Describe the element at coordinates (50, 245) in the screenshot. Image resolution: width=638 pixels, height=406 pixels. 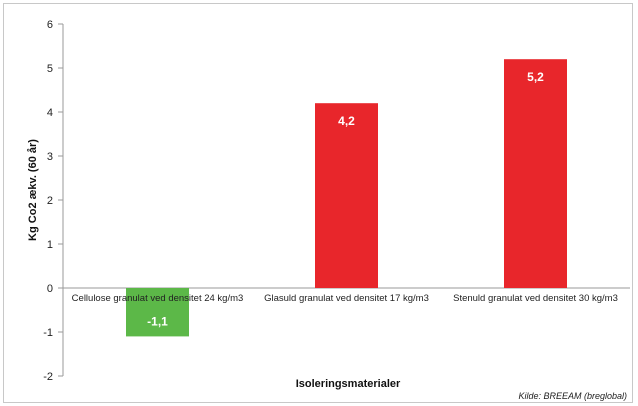
I see `y-tick-label: 1` at that location.